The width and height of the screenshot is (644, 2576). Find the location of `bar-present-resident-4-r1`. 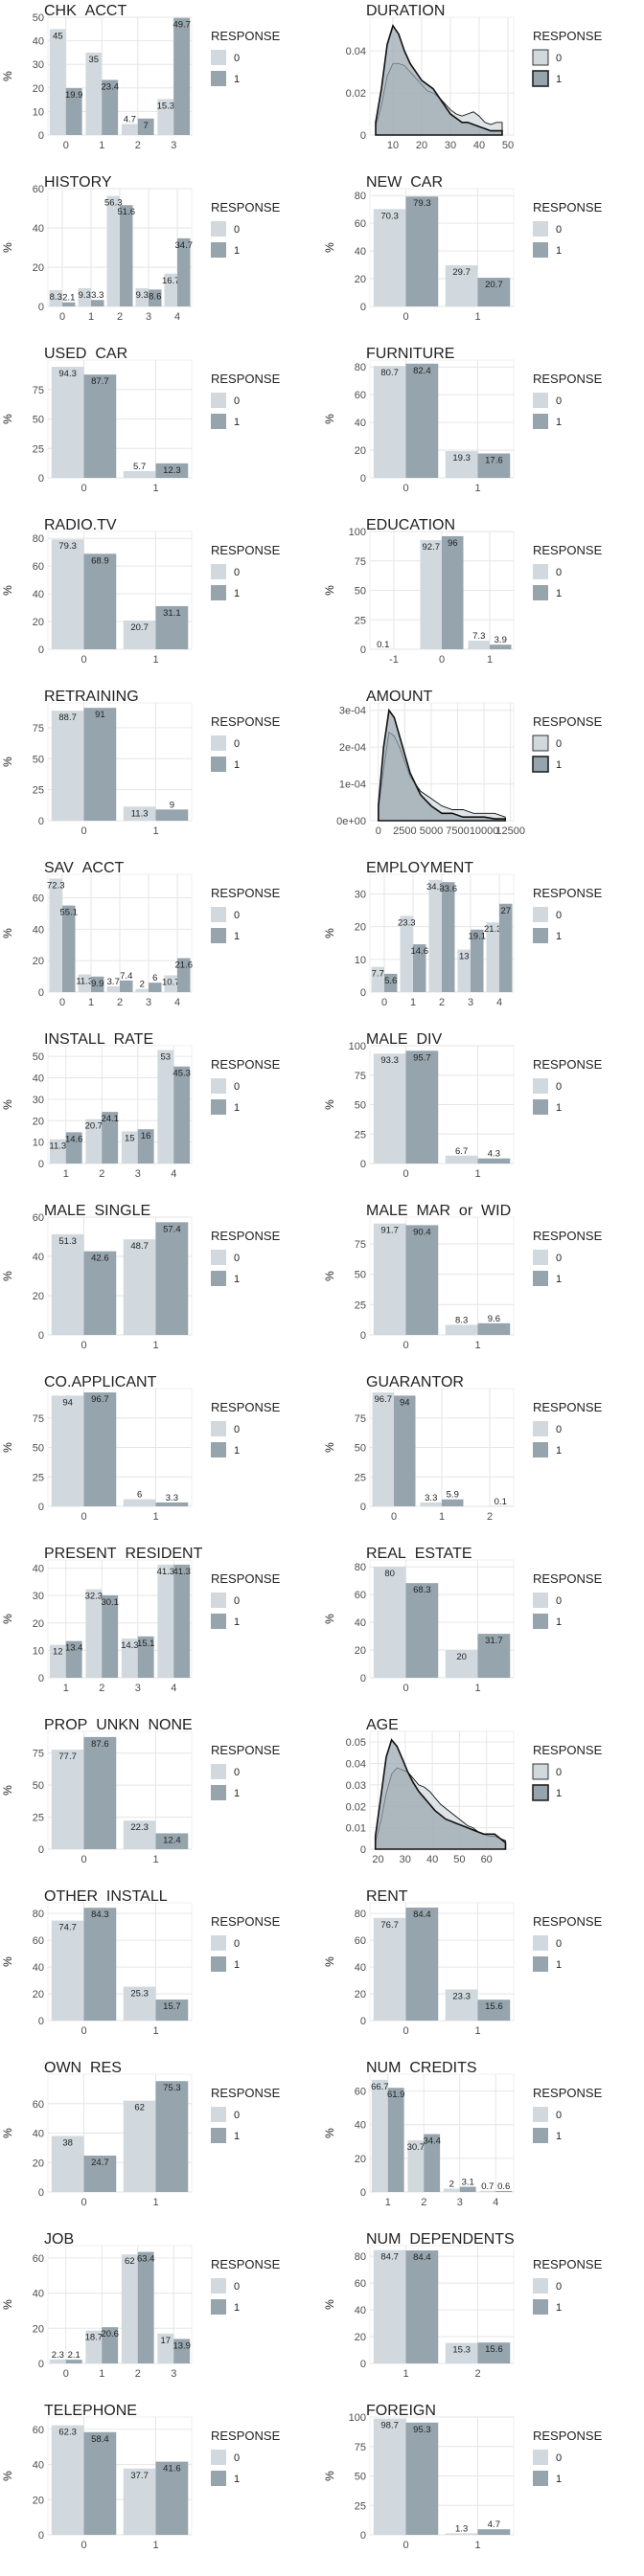

bar-present-resident-4-r1 is located at coordinates (181, 1621).